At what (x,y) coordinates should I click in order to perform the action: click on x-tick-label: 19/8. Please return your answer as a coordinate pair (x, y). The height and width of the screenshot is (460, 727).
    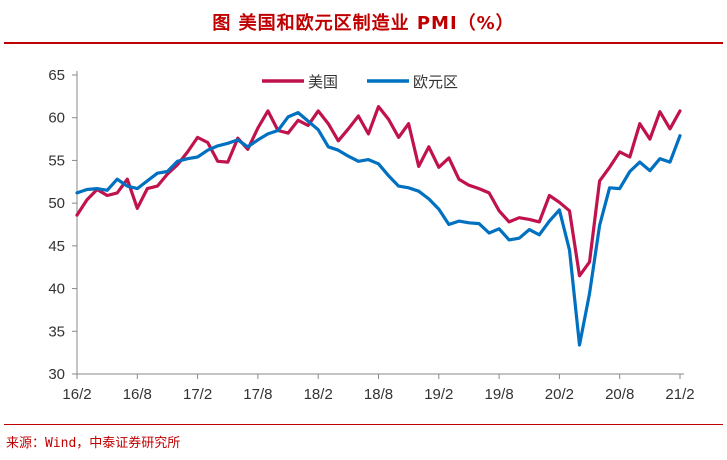
    Looking at the image, I should click on (498, 394).